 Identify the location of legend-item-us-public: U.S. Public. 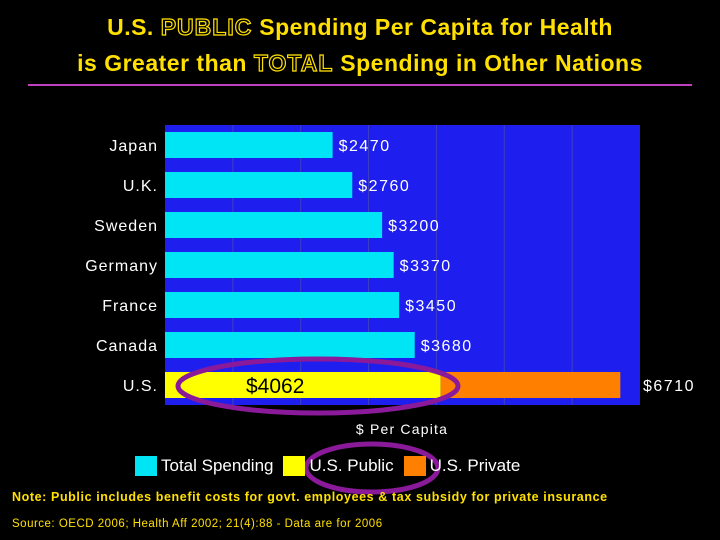
(338, 466).